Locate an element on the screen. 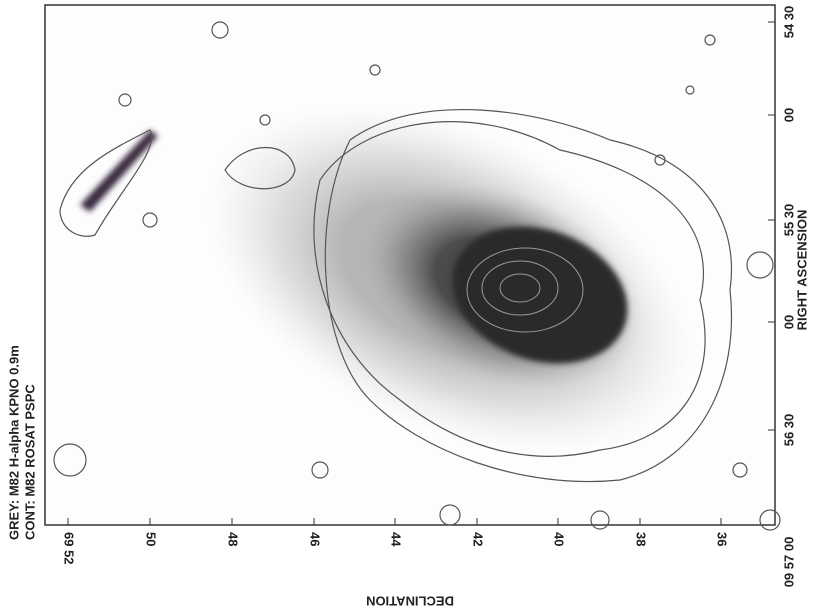 This screenshot has height=615, width=813. x-tick-label: 44 is located at coordinates (396, 539).